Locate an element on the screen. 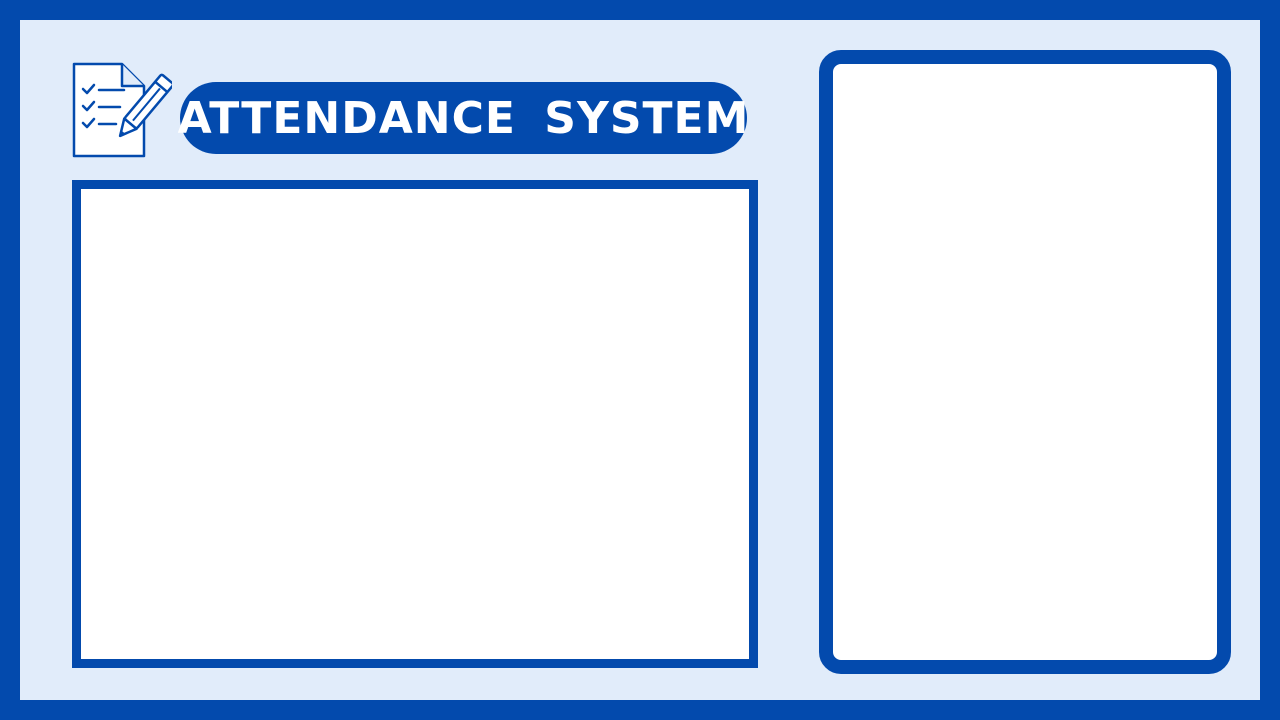  page-title: ATTENDANCE SYSTEM is located at coordinates (463, 118).